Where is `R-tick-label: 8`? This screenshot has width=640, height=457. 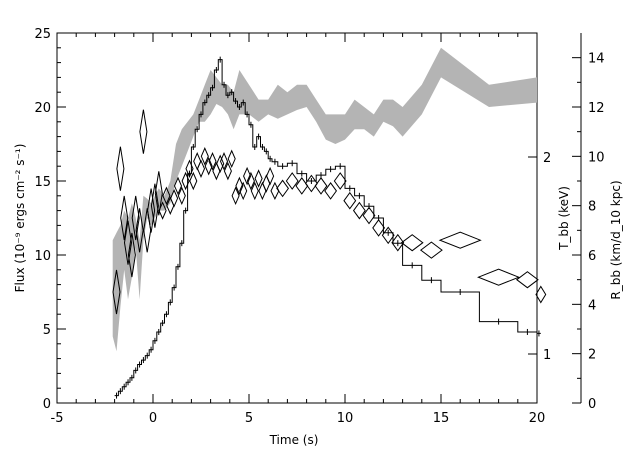 R-tick-label: 8 is located at coordinates (592, 207).